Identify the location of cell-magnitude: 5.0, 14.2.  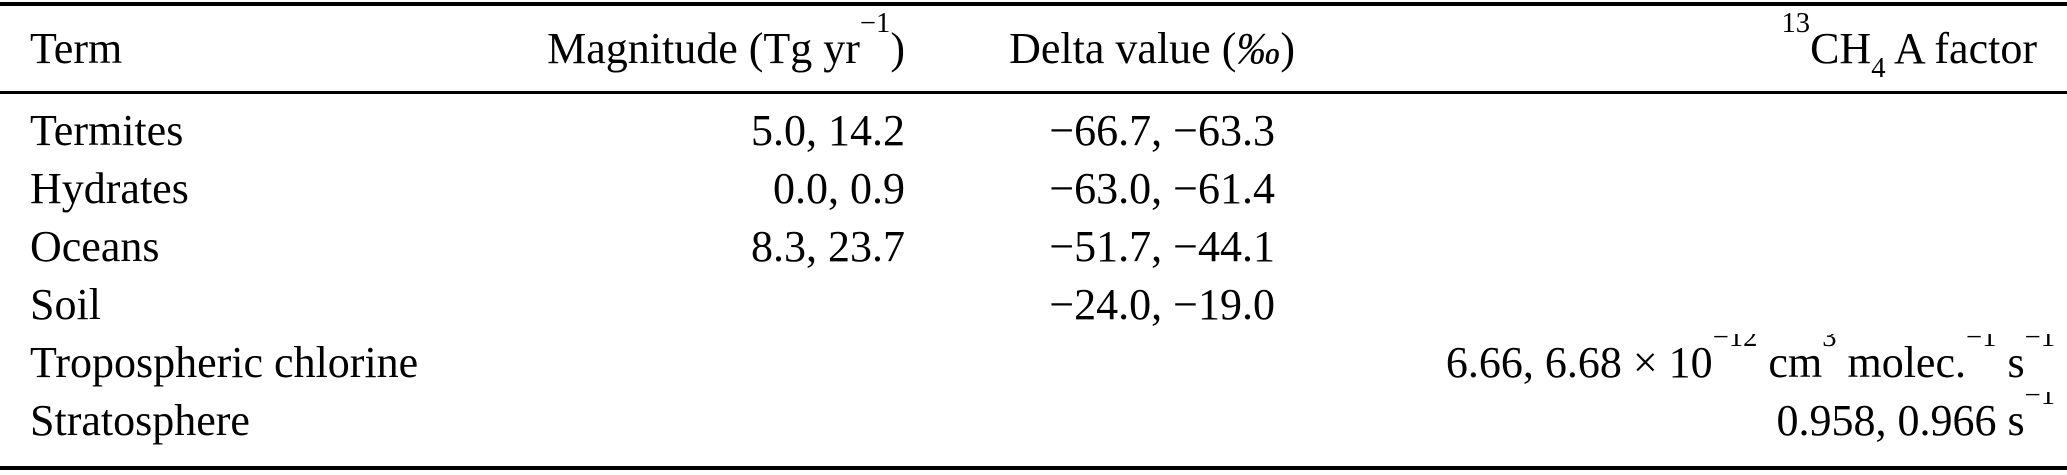
(828, 130).